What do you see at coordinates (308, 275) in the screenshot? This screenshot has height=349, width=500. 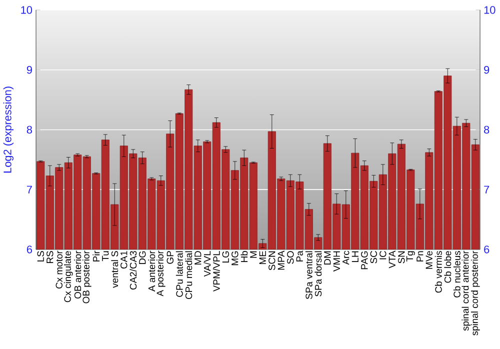 I see `x-tick-label: SPa ventral` at bounding box center [308, 275].